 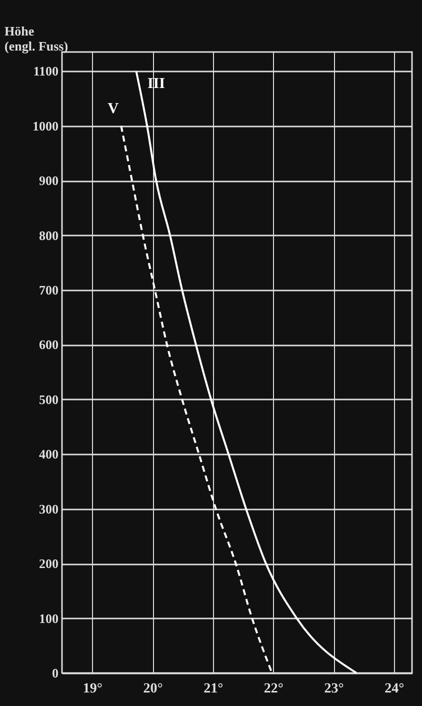 What do you see at coordinates (45, 126) in the screenshot?
I see `y-tick-label: 1000` at bounding box center [45, 126].